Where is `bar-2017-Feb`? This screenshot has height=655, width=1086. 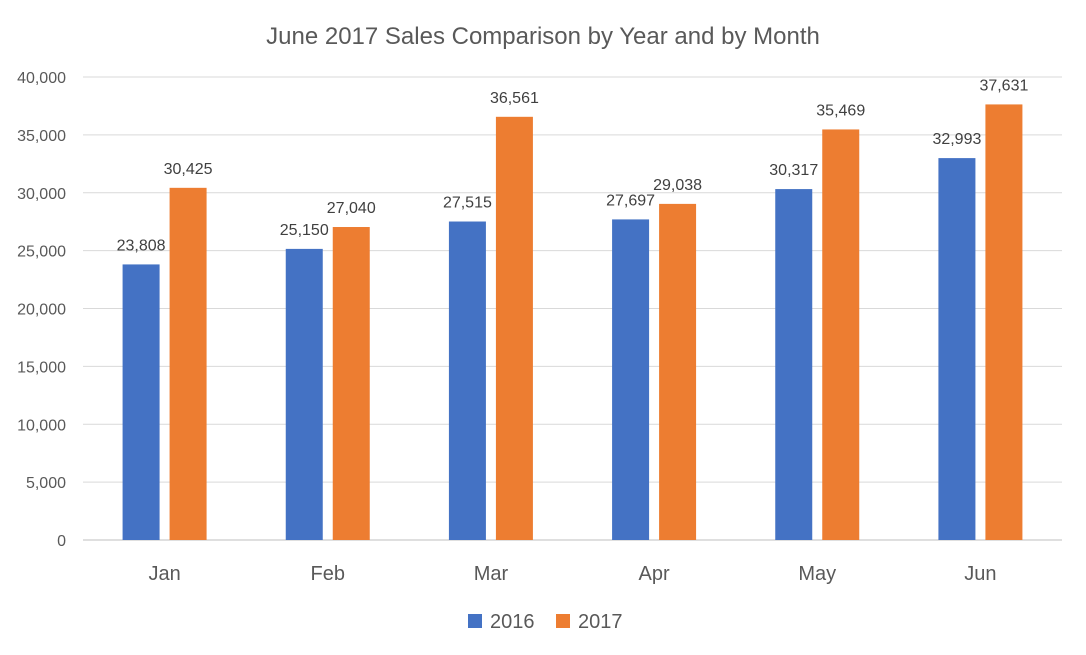
bar-2017-Feb is located at coordinates (351, 383).